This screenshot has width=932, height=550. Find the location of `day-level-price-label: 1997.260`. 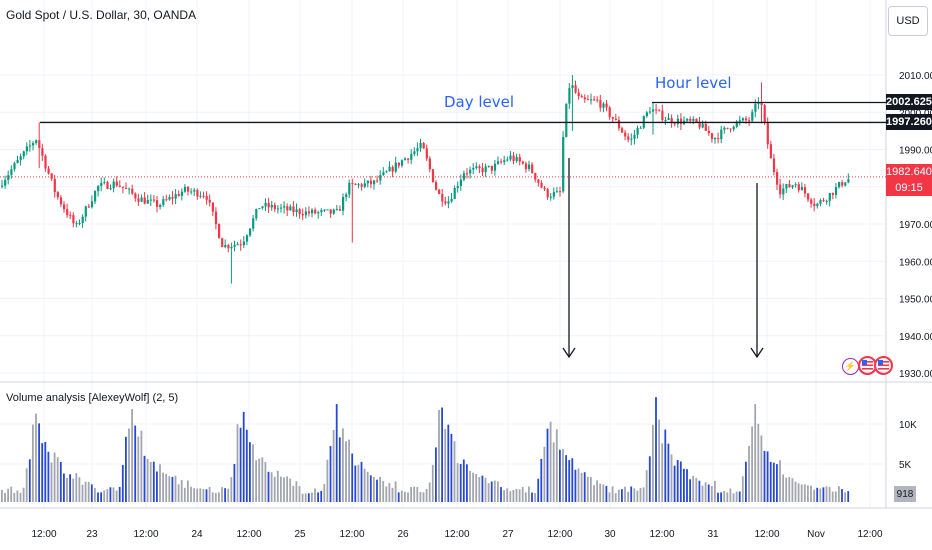

day-level-price-label: 1997.260 is located at coordinates (909, 122).